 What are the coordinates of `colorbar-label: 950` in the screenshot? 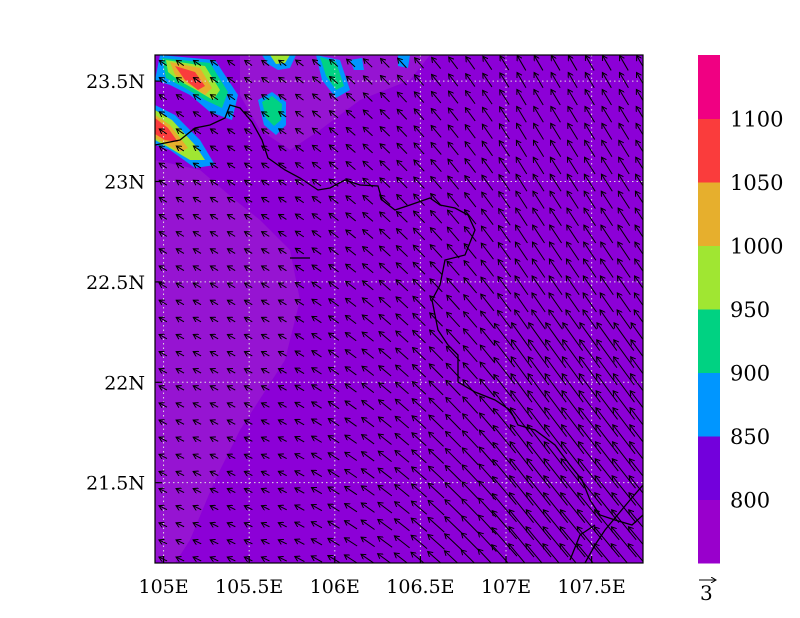 It's located at (750, 310).